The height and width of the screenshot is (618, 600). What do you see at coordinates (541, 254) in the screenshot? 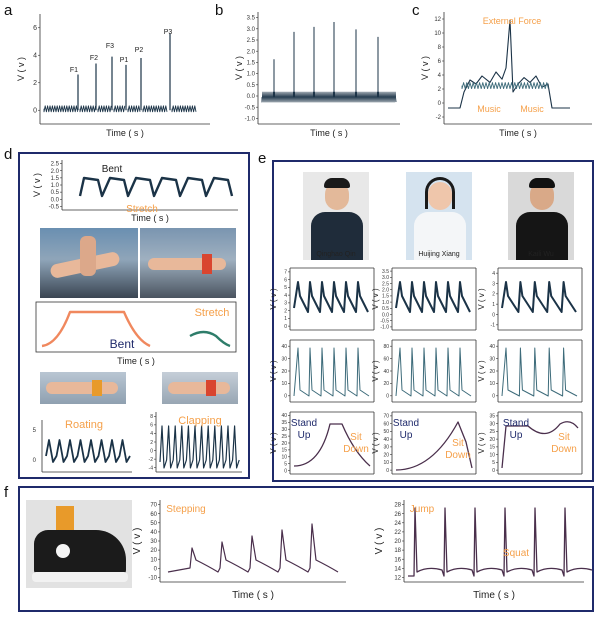
I see `portrait-3-name: Kaili Wu` at bounding box center [541, 254].